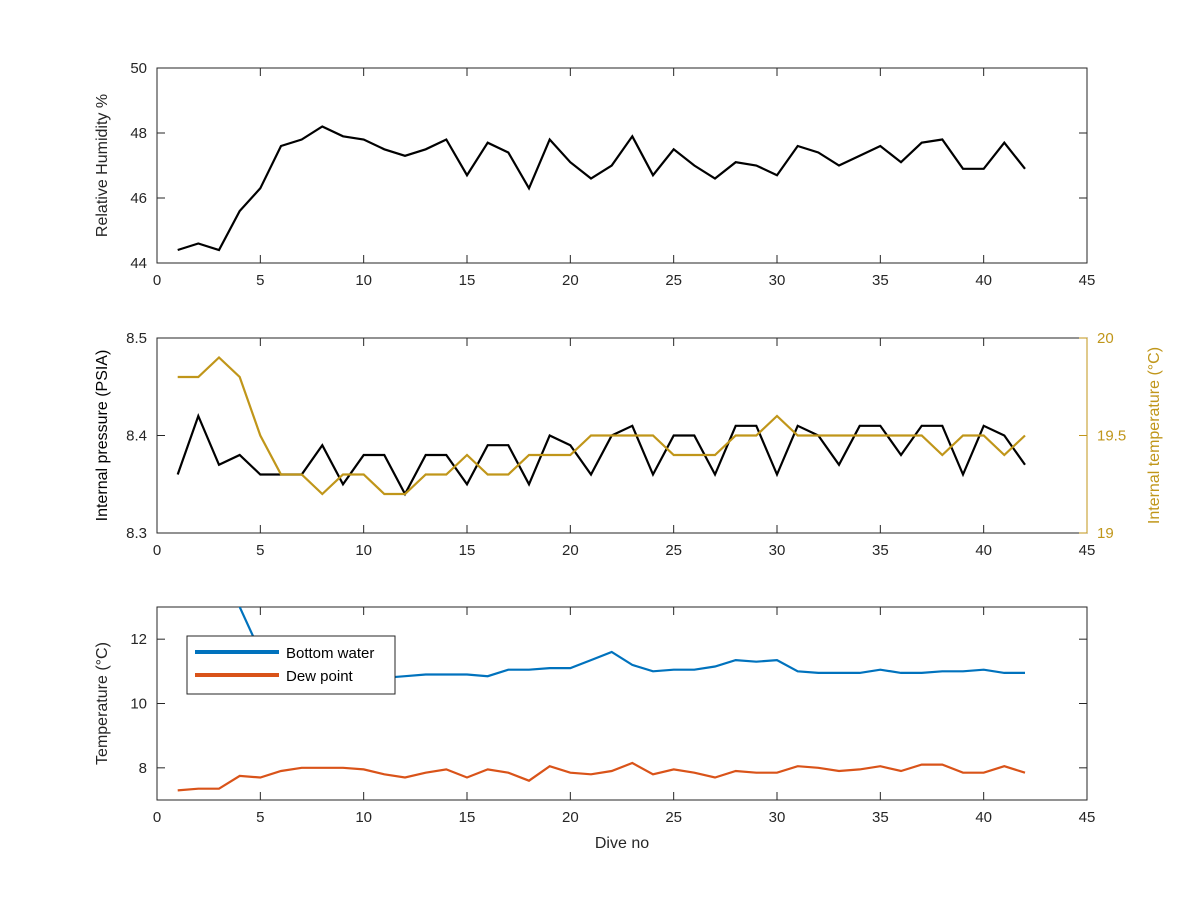  What do you see at coordinates (138, 68) in the screenshot?
I see `y-tick-label: 50` at bounding box center [138, 68].